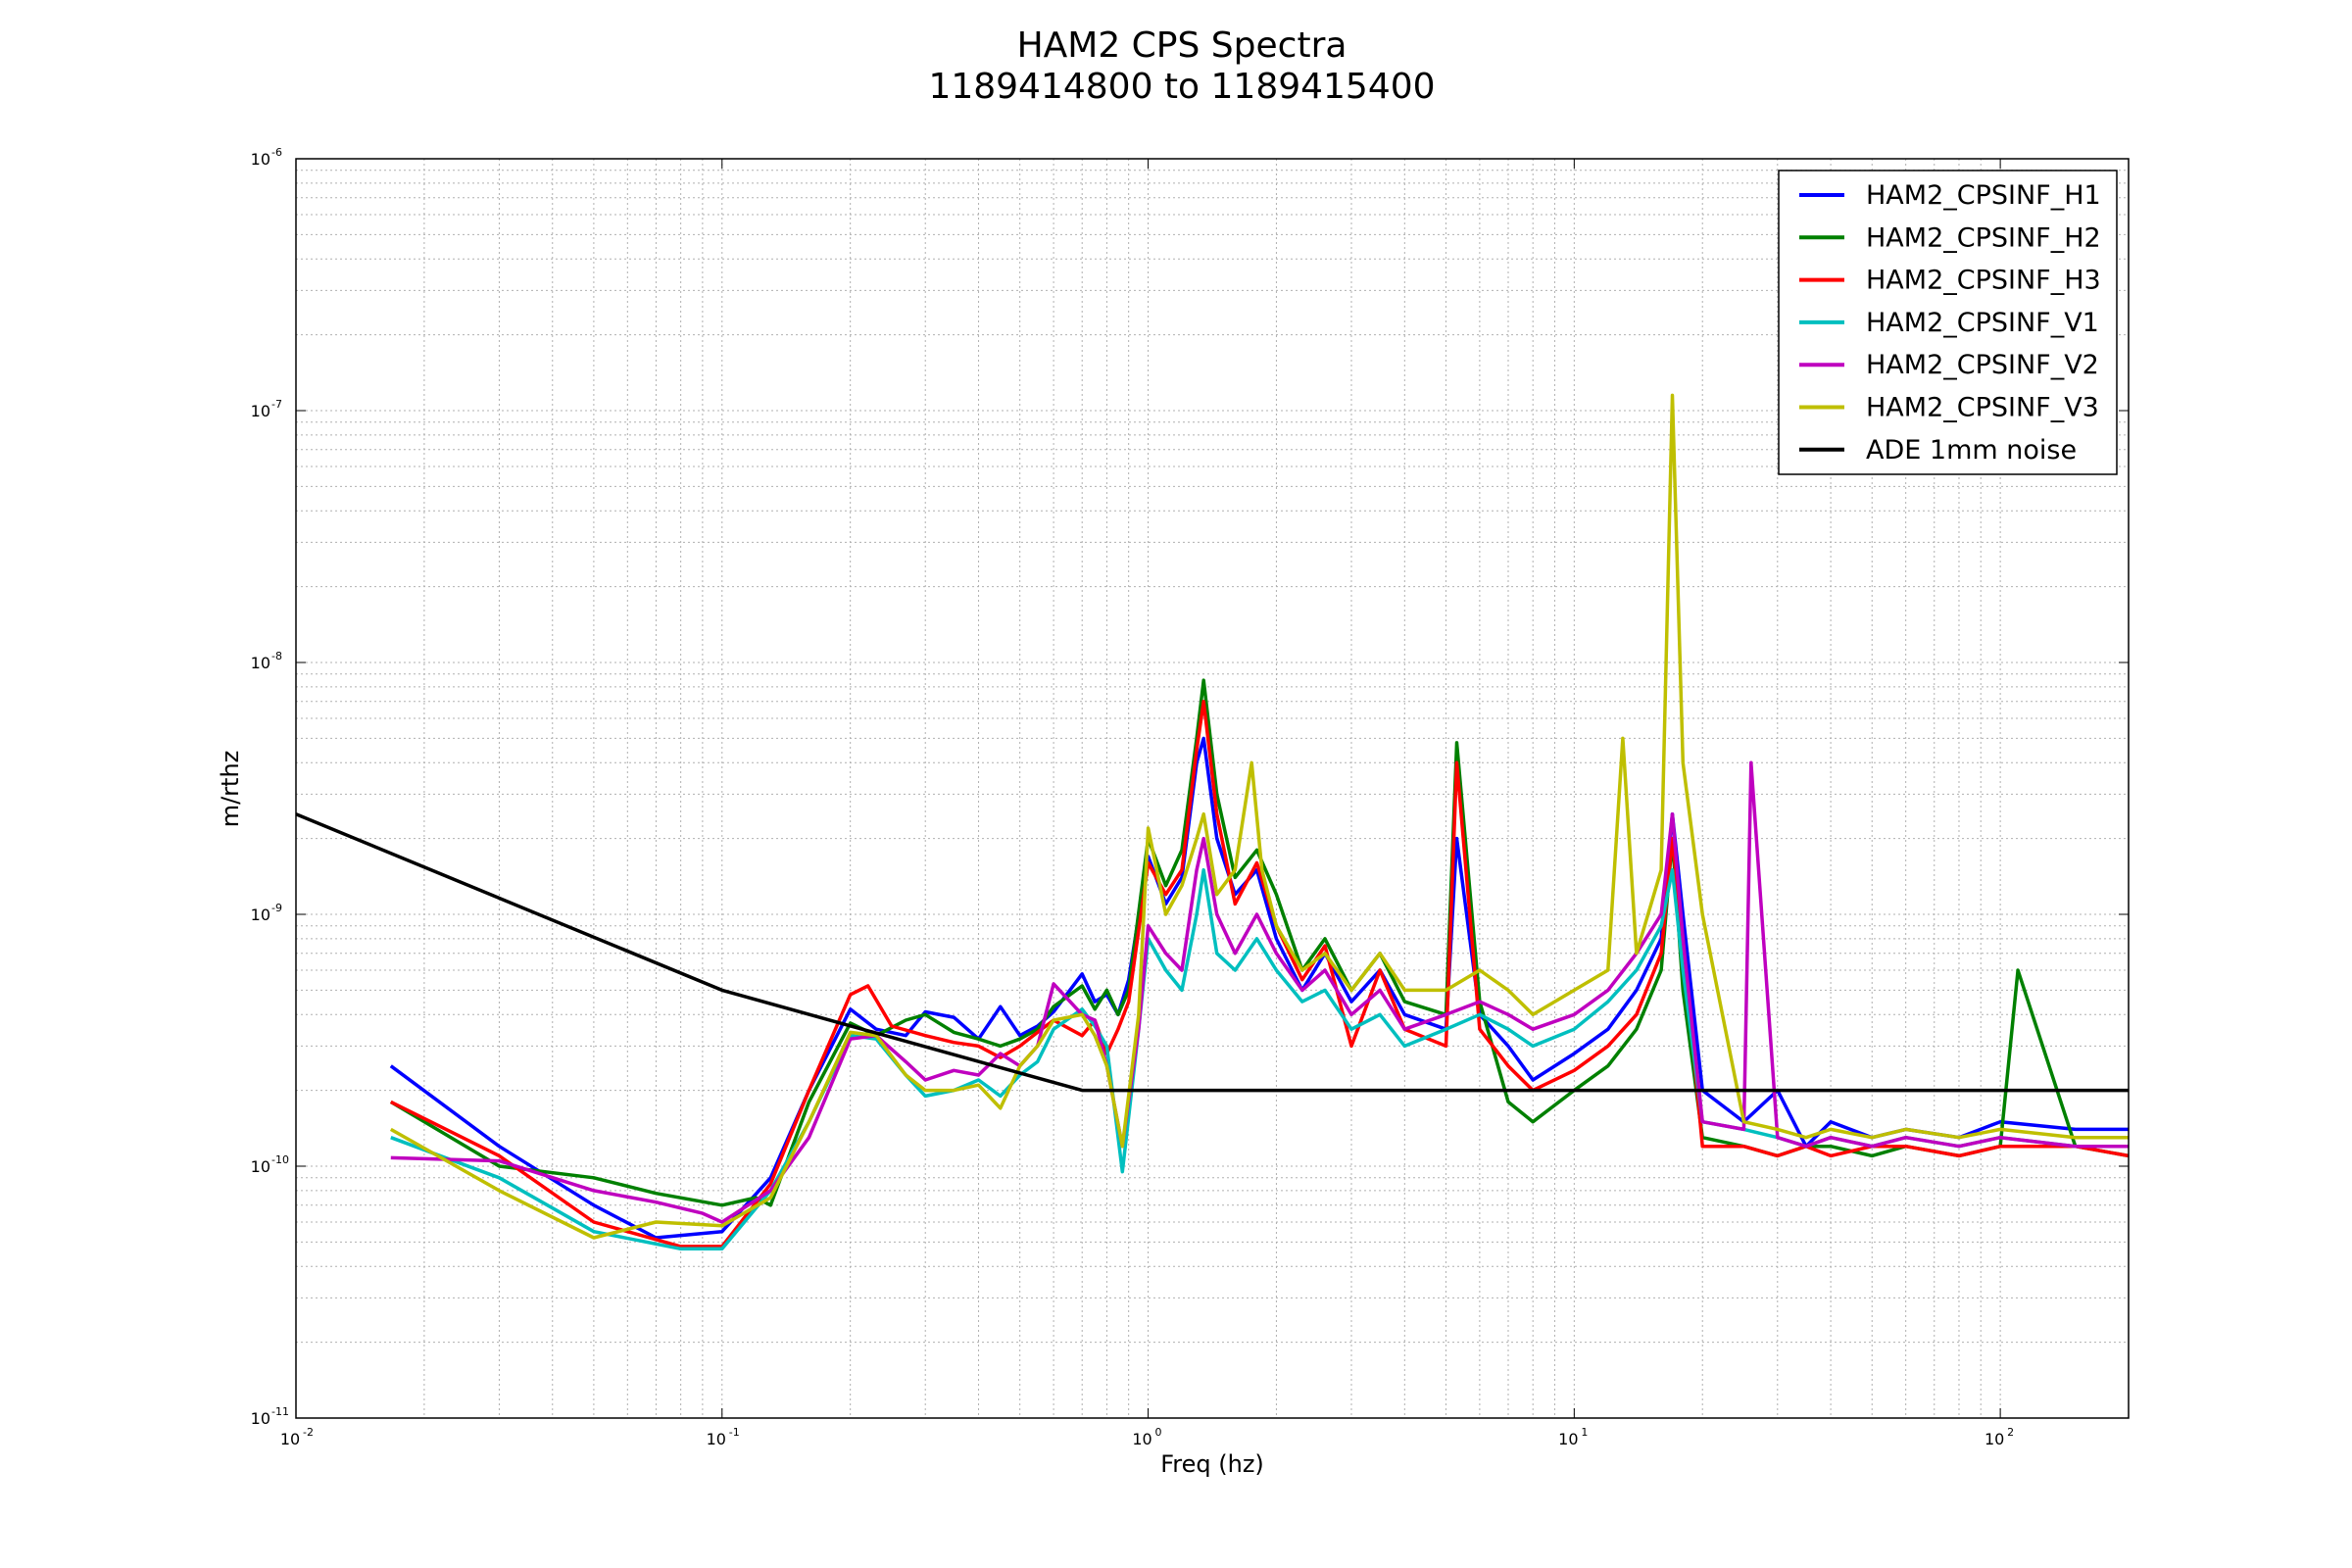  What do you see at coordinates (1584, 1432) in the screenshot?
I see `x-tick-exponent: 1` at bounding box center [1584, 1432].